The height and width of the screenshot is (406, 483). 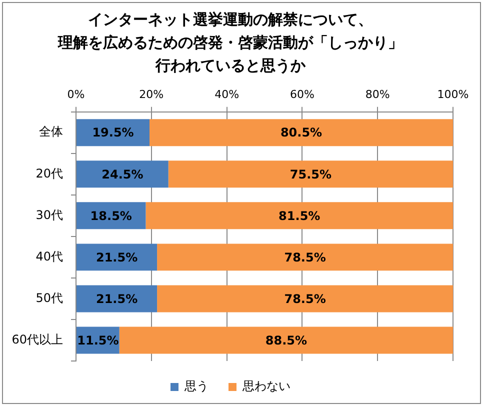 I want to click on data-label: 81.5%, so click(x=299, y=215).